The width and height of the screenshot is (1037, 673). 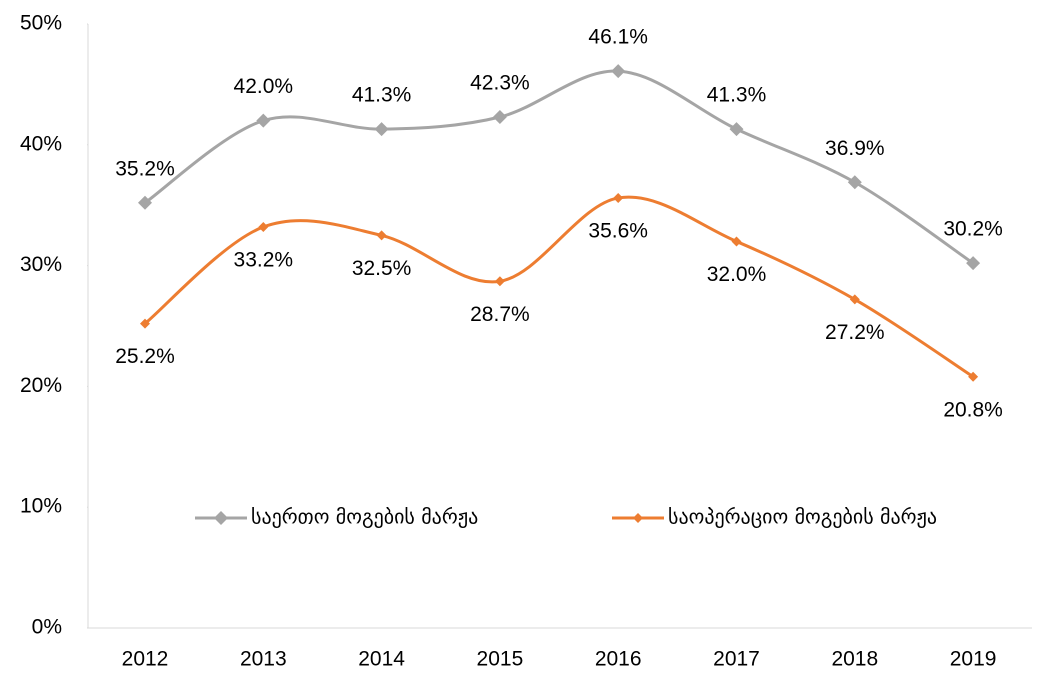 What do you see at coordinates (145, 659) in the screenshot?
I see `x-tick-label: 2012` at bounding box center [145, 659].